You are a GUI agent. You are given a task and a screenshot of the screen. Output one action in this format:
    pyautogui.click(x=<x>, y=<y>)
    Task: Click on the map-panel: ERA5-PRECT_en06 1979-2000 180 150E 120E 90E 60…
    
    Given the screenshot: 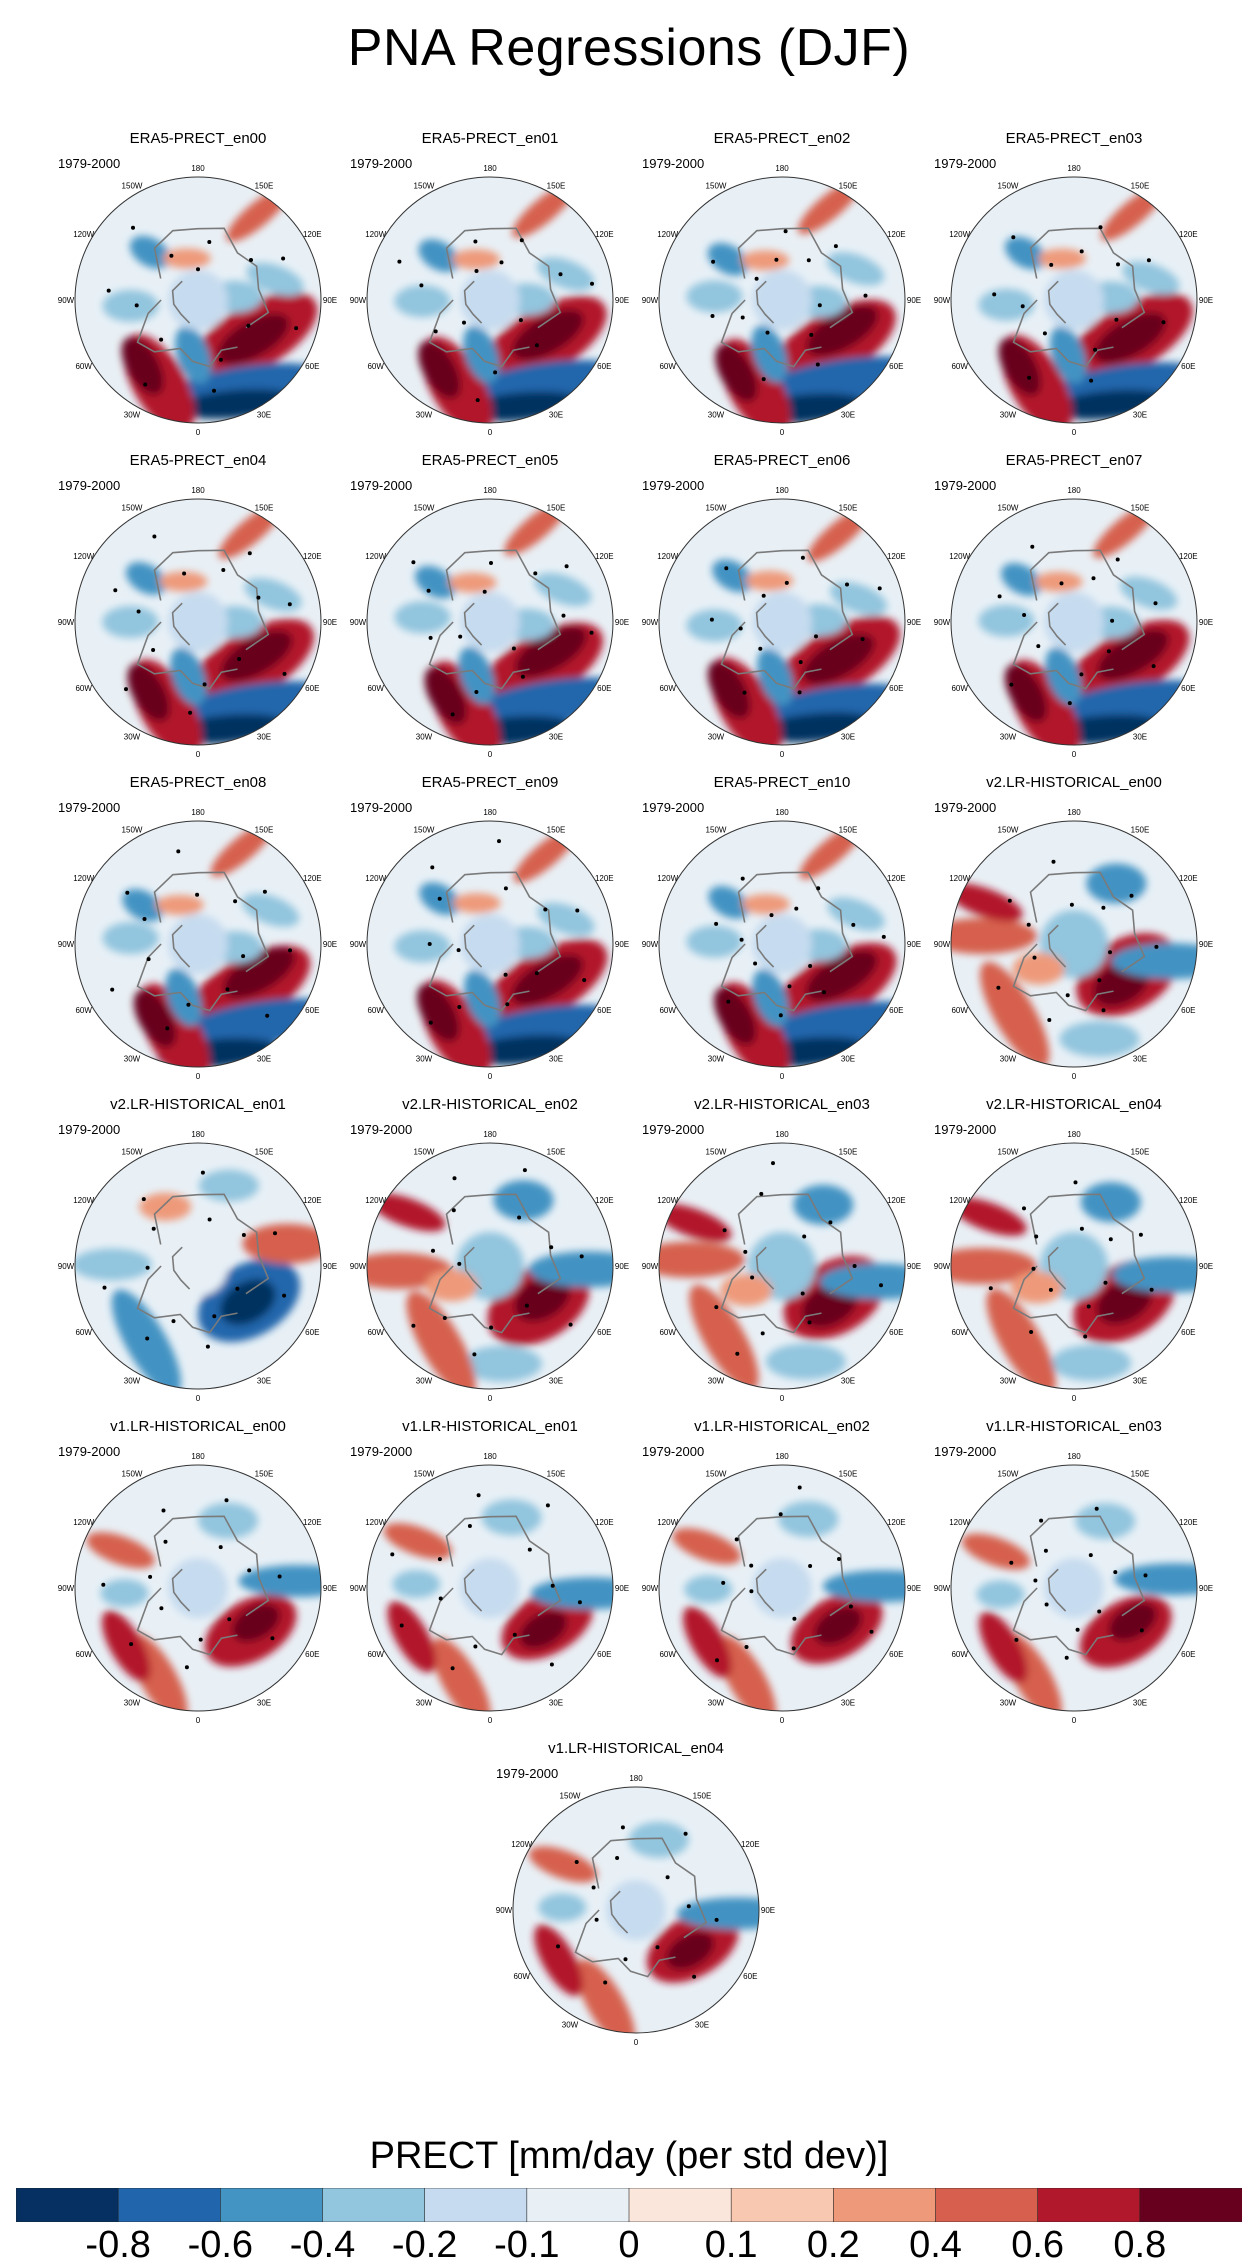 What is the action you would take?
    pyautogui.click(x=782, y=605)
    